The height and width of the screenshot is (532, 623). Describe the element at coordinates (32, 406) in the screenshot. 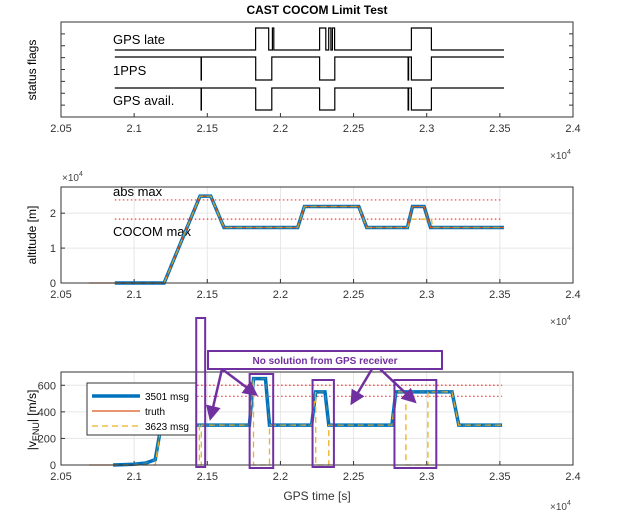

I see `y-axis-label-unit: | [m/s]` at that location.